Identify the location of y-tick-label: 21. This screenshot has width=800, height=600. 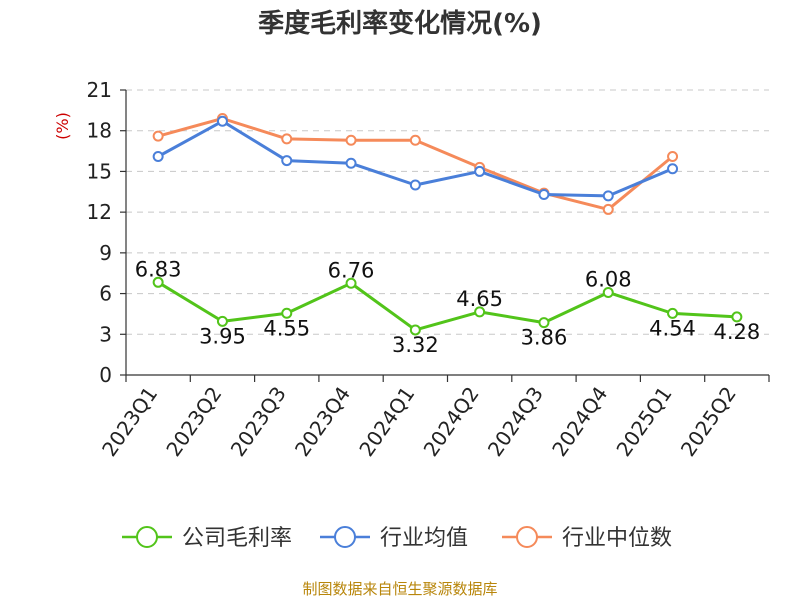
(99, 90).